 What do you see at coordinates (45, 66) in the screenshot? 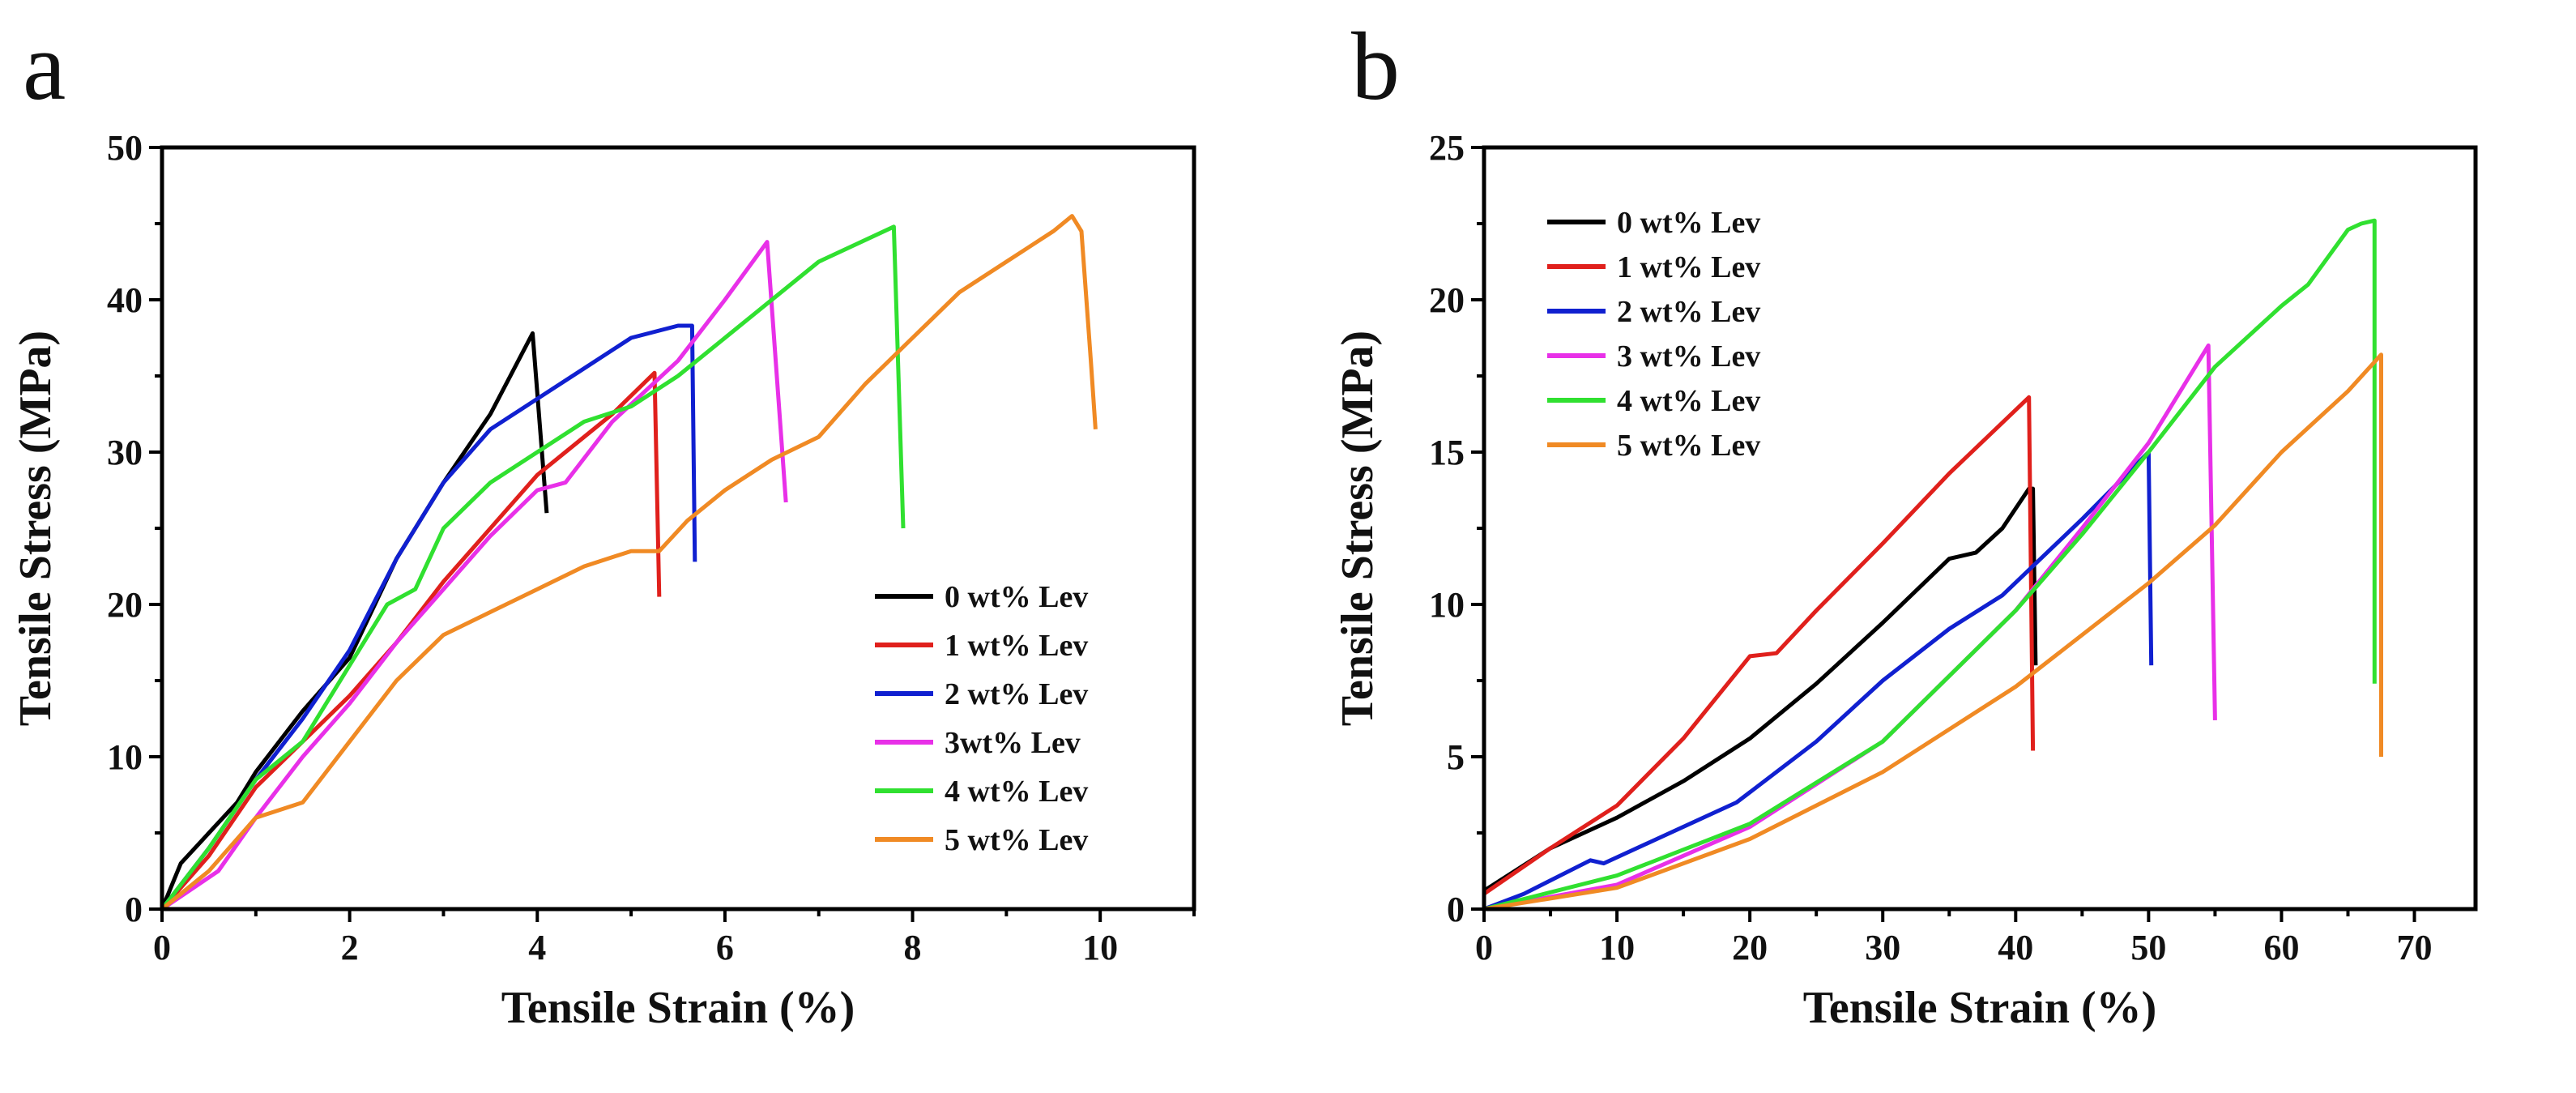
I see `panel-letter: a` at bounding box center [45, 66].